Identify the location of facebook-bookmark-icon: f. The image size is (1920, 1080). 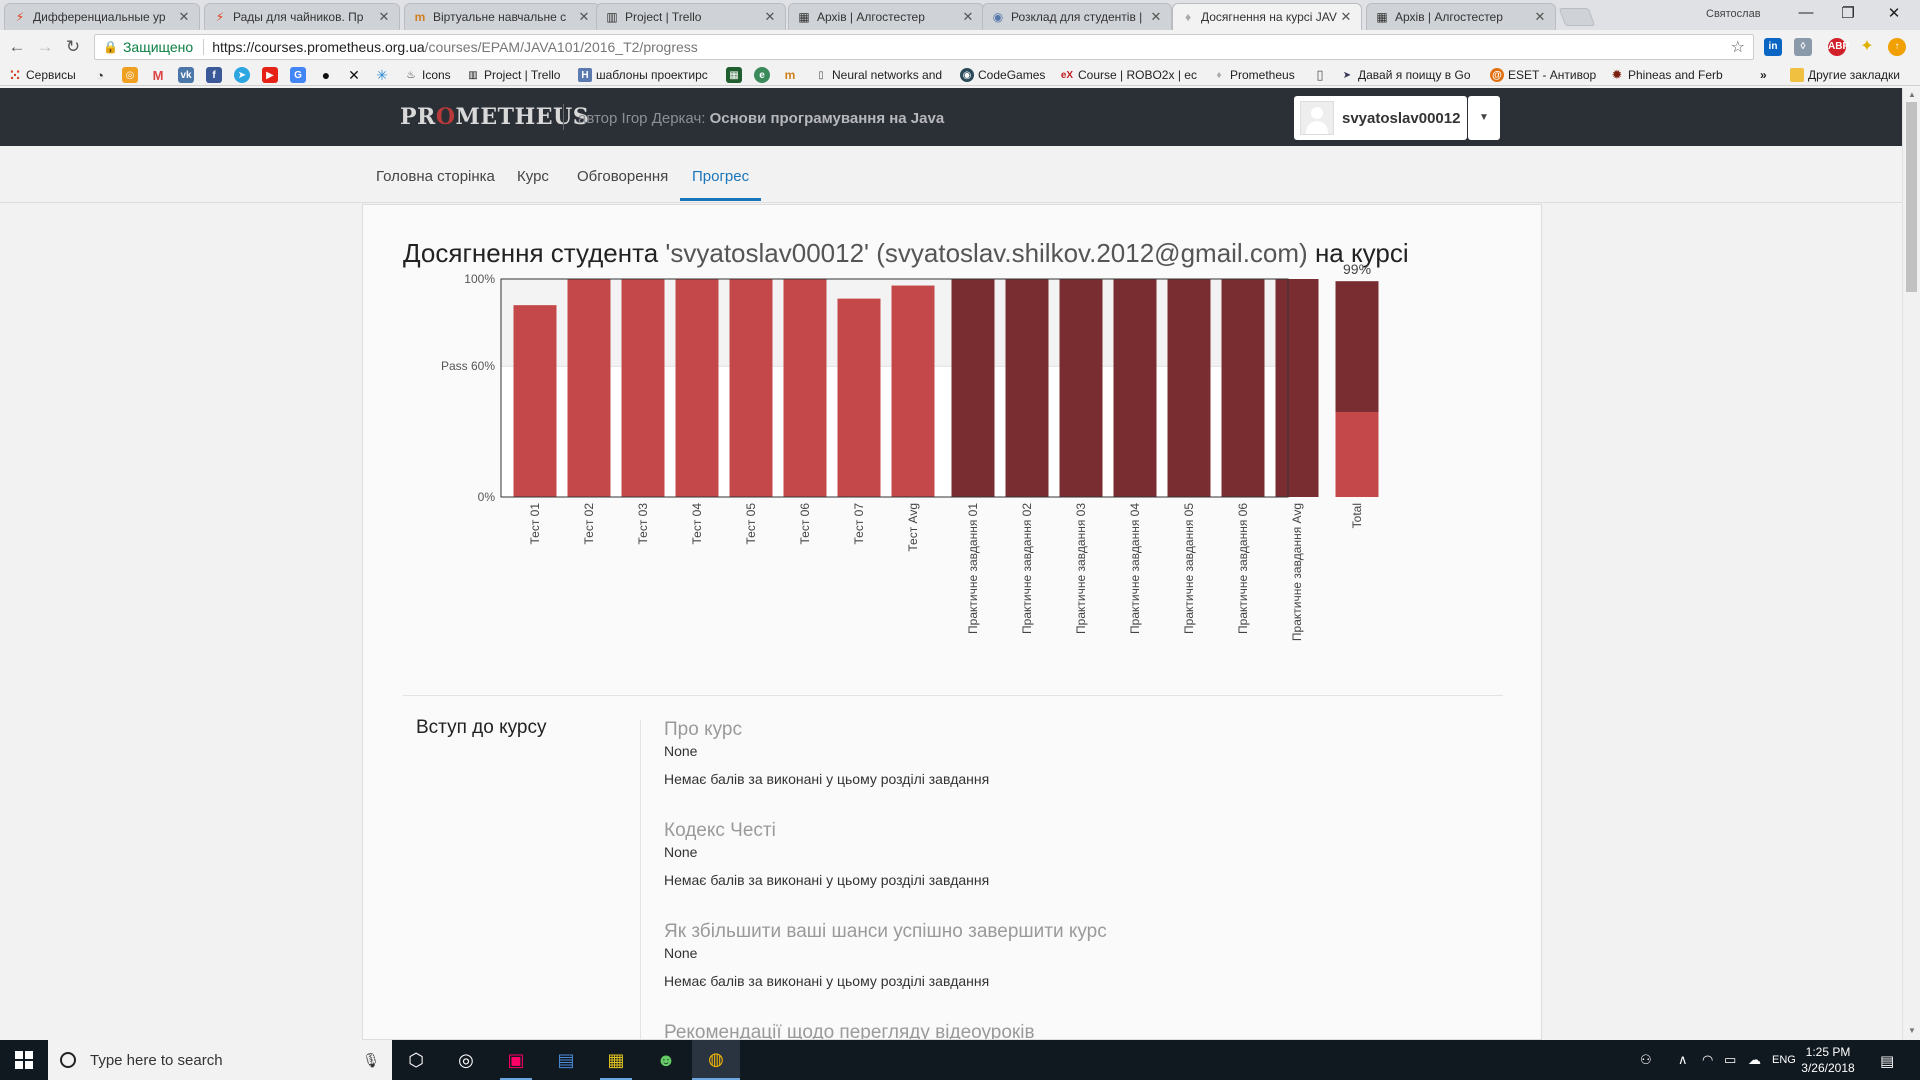
(214, 75).